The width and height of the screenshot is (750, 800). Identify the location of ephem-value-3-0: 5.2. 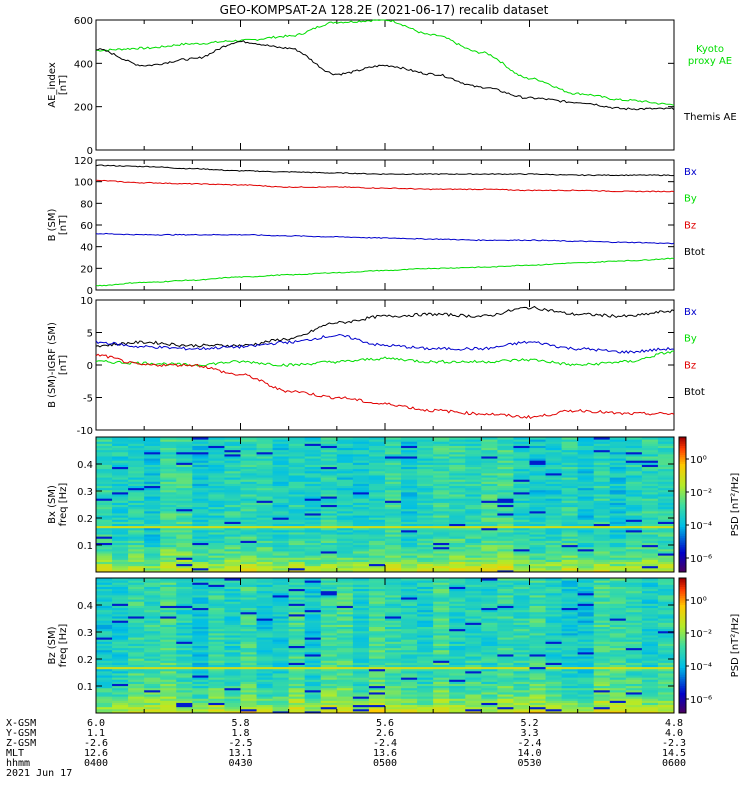
(529, 723).